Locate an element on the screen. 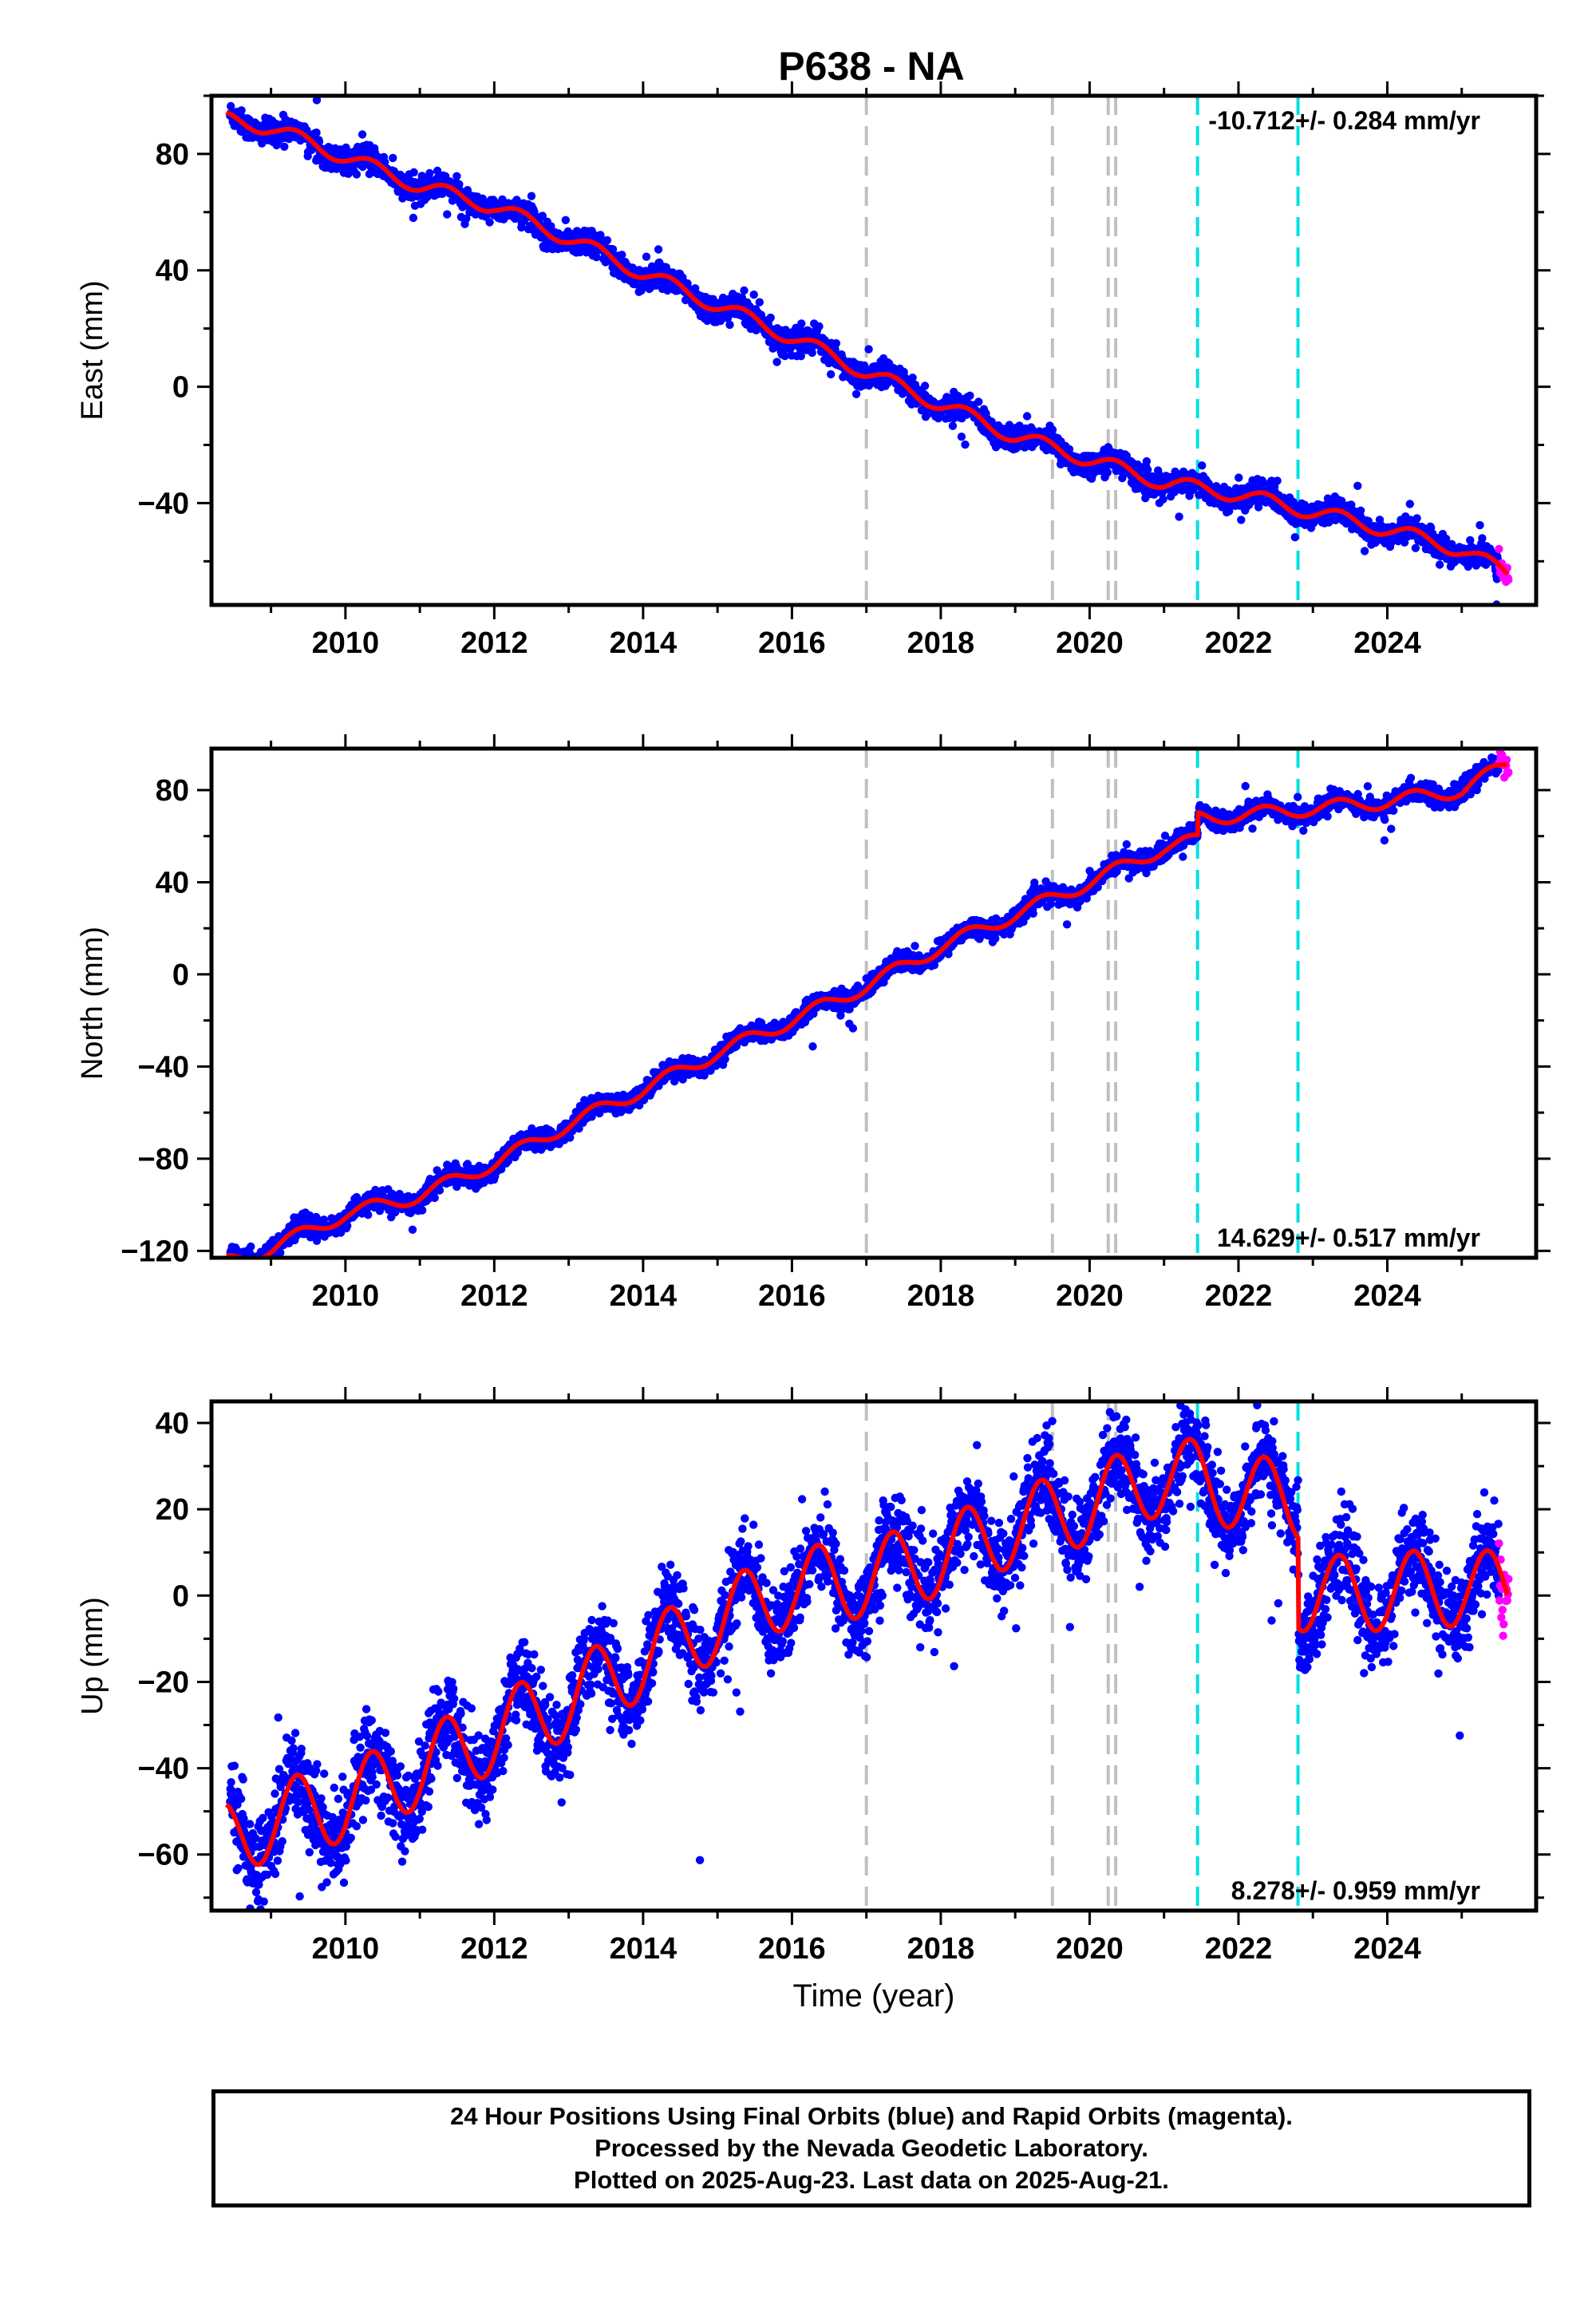  chart-title: P638 - NA is located at coordinates (871, 66).